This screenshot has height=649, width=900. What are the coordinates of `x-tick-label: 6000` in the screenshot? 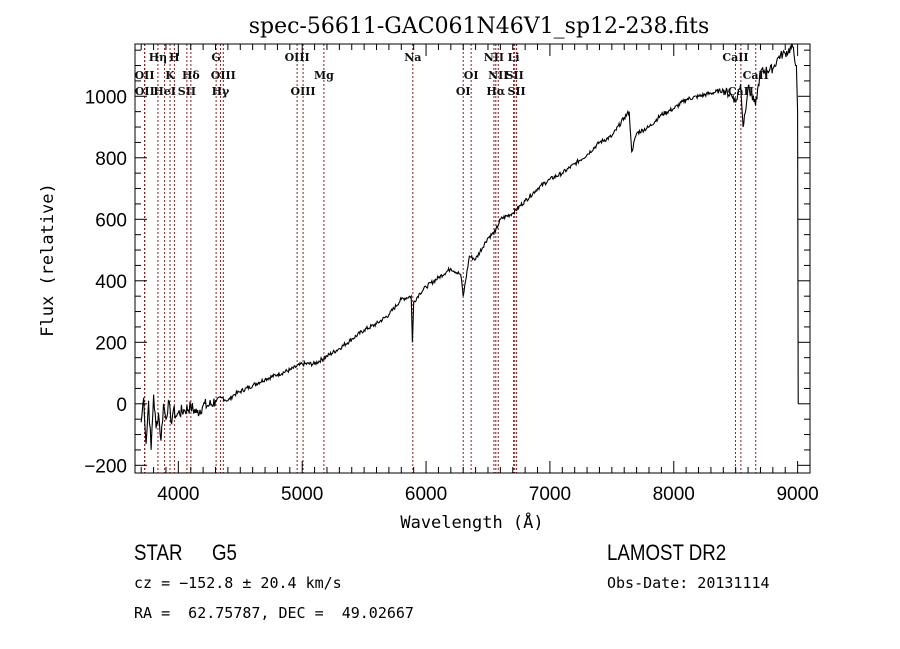 It's located at (426, 494).